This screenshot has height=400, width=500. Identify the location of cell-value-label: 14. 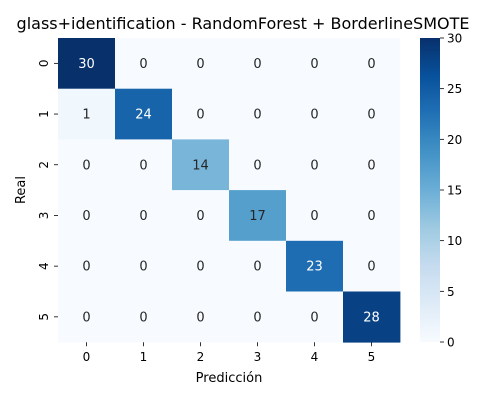
(200, 165).